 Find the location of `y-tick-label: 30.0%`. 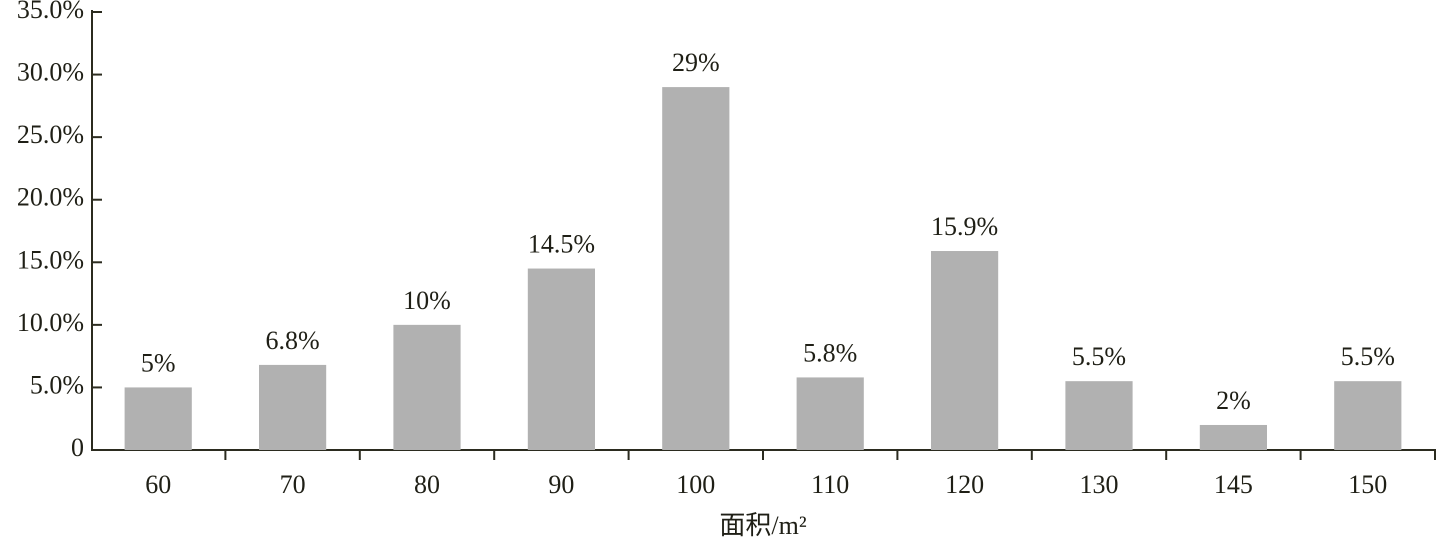

y-tick-label: 30.0% is located at coordinates (50, 72).